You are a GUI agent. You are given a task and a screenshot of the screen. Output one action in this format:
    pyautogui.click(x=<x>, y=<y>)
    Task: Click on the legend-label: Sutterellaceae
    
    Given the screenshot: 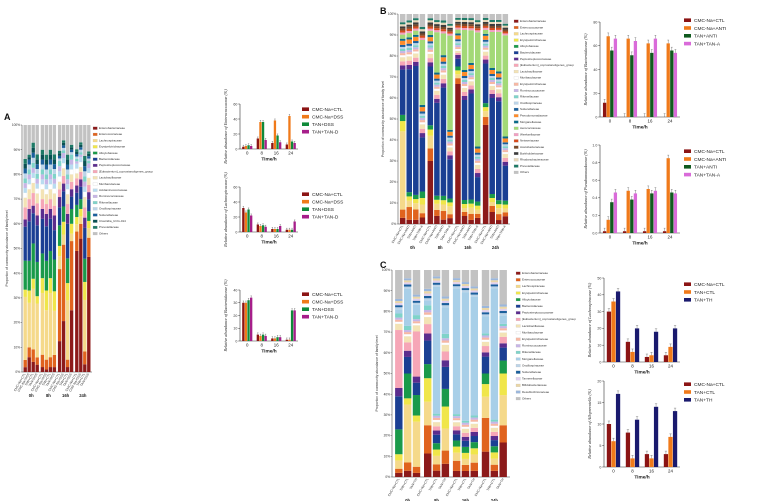 What is the action you would take?
    pyautogui.click(x=109, y=215)
    